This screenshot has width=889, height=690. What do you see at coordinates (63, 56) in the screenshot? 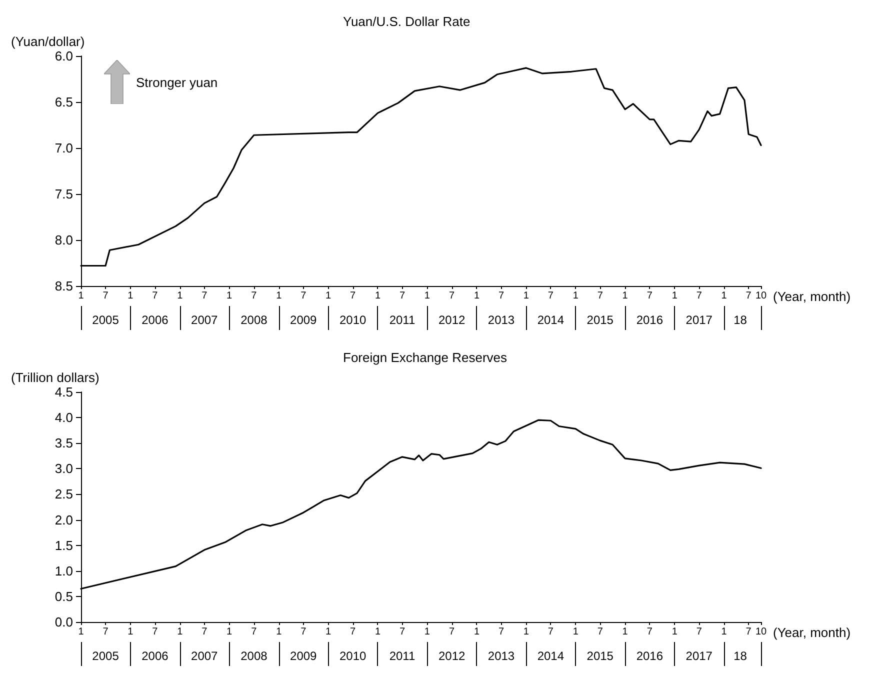
I see `y-tick-label: 6.0` at bounding box center [63, 56].